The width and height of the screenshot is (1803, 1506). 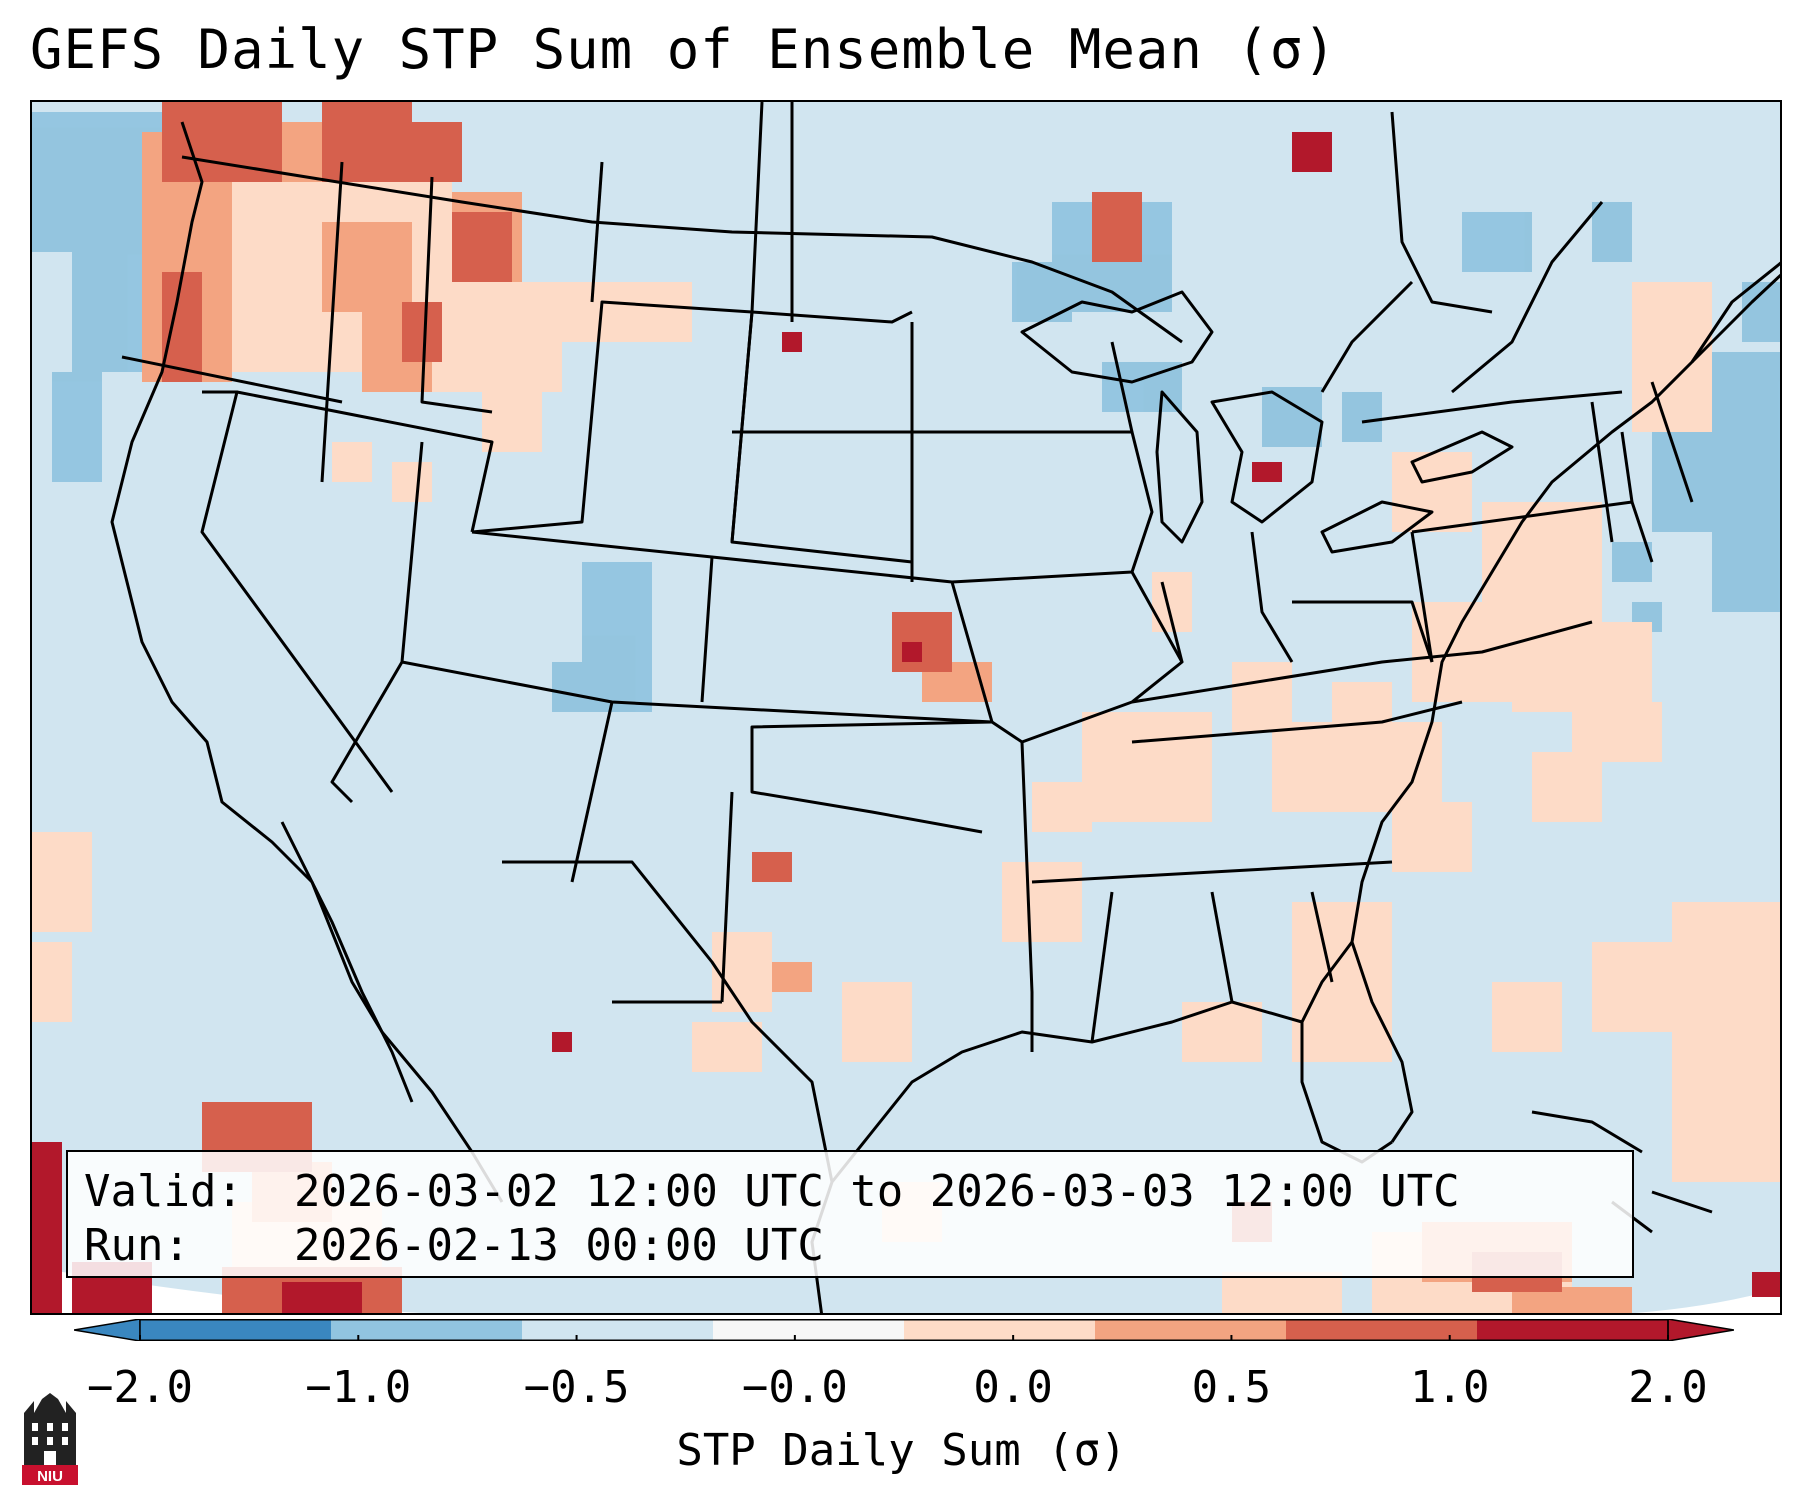 I want to click on colorbar-label: STP Daily Sum (σ), so click(x=901, y=1450).